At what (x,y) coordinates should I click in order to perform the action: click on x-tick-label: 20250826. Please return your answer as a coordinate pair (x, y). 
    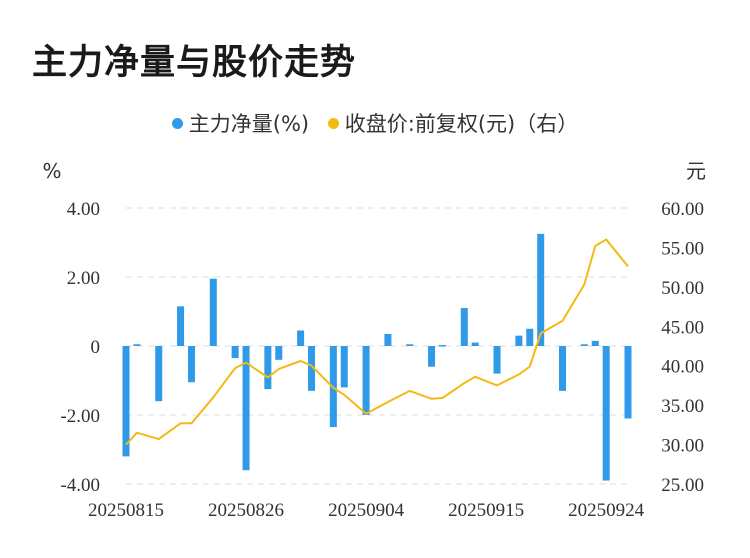
    Looking at the image, I should click on (246, 510).